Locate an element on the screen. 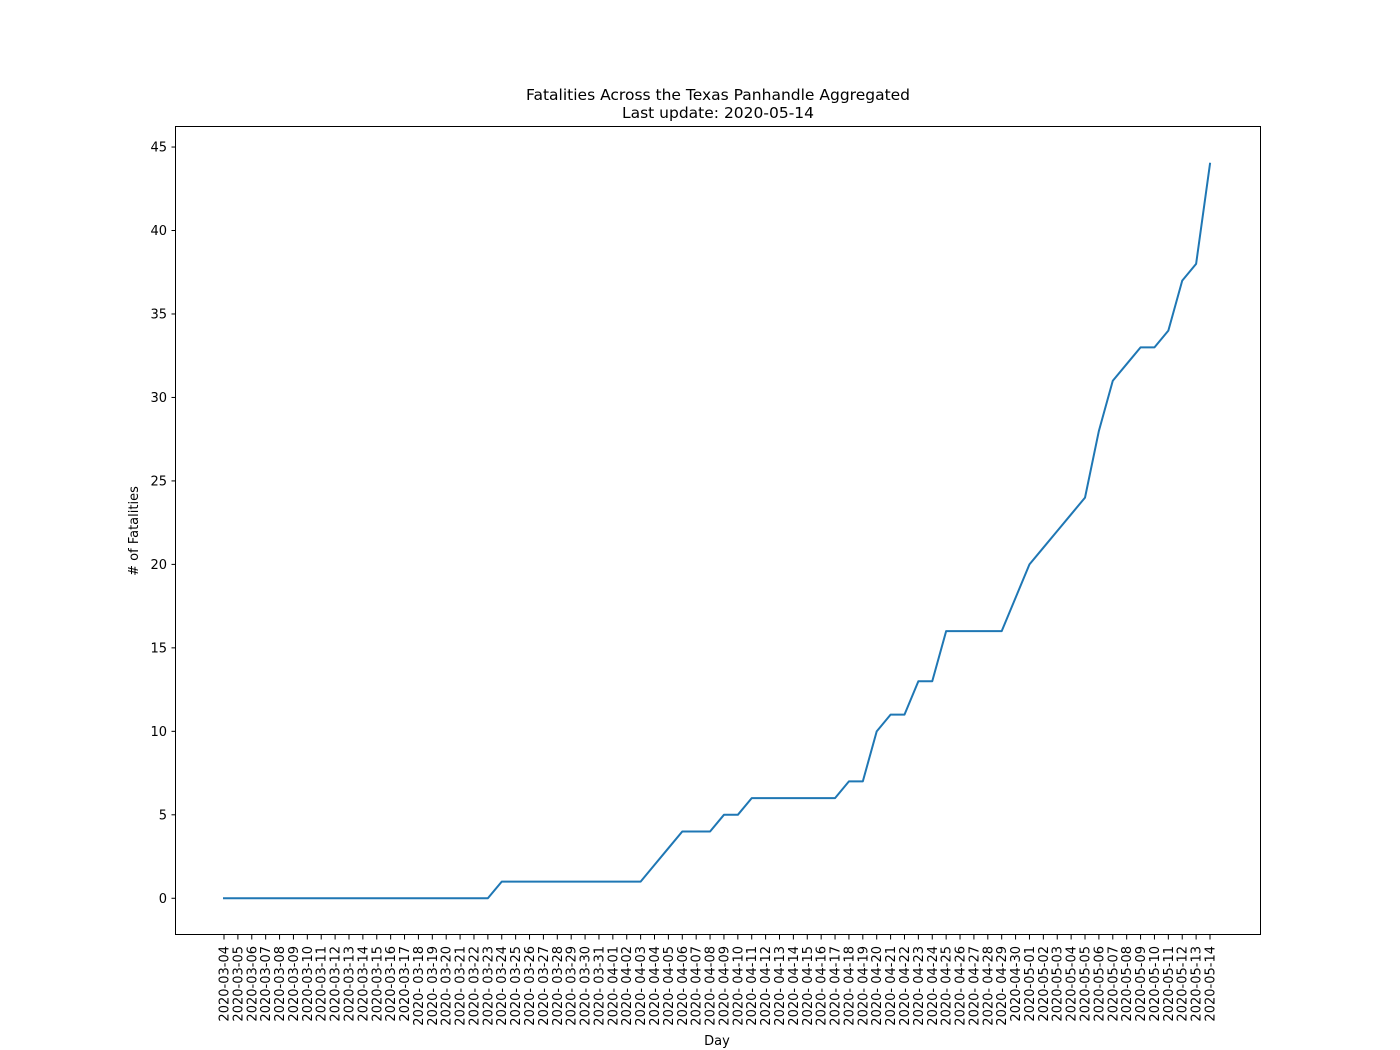  x-tick-label: 2020-05-01 is located at coordinates (1030, 984).